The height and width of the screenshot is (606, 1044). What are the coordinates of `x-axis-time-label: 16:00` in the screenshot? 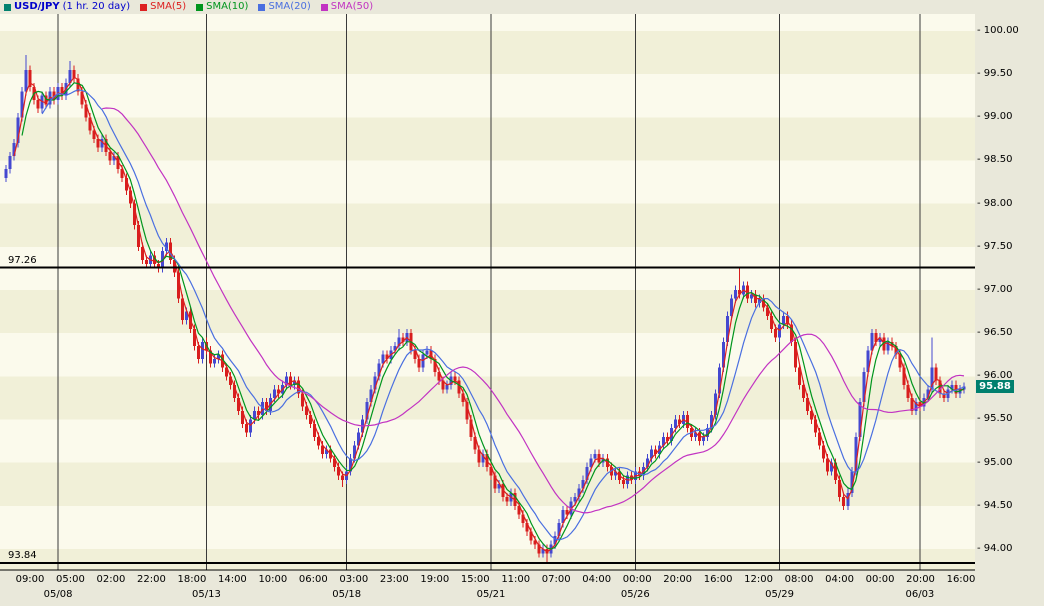 It's located at (961, 579).